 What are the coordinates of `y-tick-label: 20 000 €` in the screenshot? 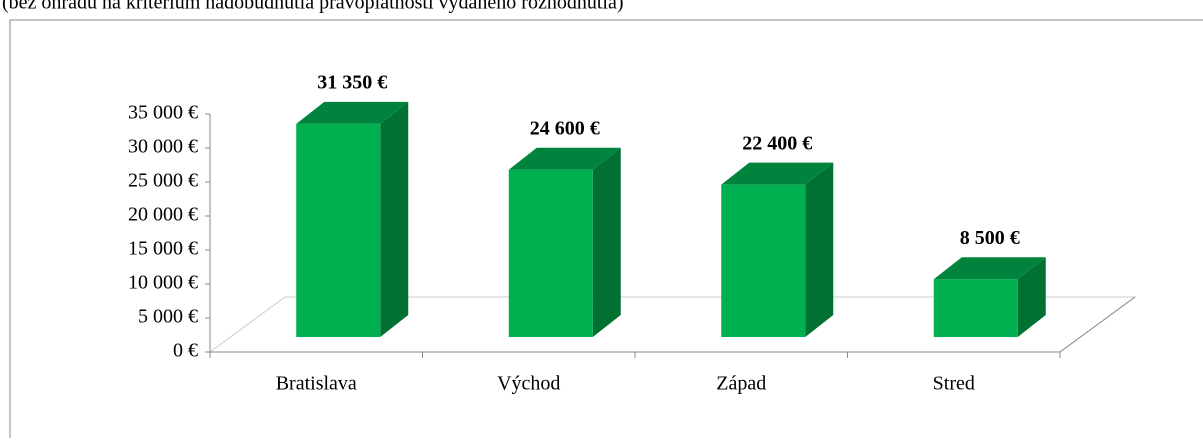 It's located at (163, 215).